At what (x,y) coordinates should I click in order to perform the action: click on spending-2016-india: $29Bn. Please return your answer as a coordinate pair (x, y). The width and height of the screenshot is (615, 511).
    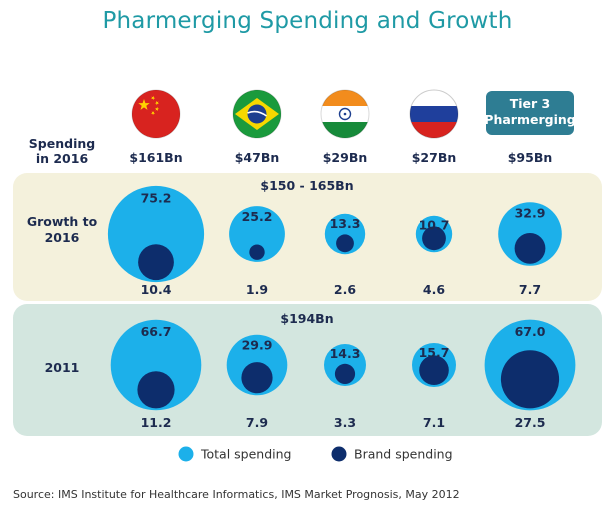
    Looking at the image, I should click on (345, 157).